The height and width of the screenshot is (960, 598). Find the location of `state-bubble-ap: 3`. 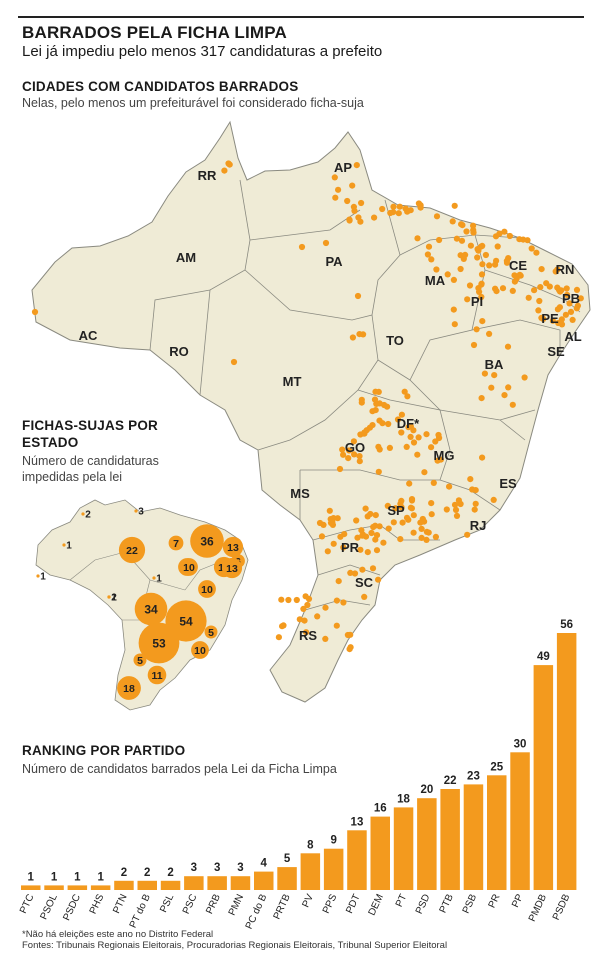

state-bubble-ap: 3 is located at coordinates (139, 512).